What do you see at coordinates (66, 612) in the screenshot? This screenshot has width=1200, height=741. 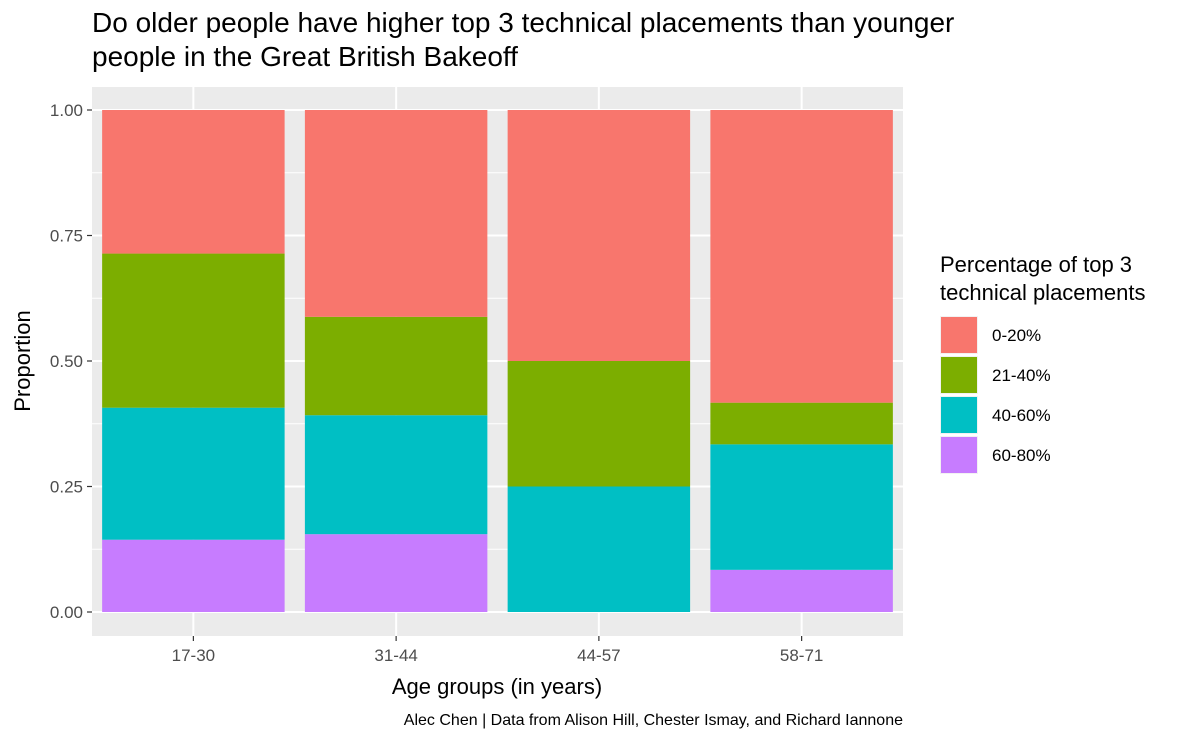 I see `y-tick-label: 0.00` at bounding box center [66, 612].